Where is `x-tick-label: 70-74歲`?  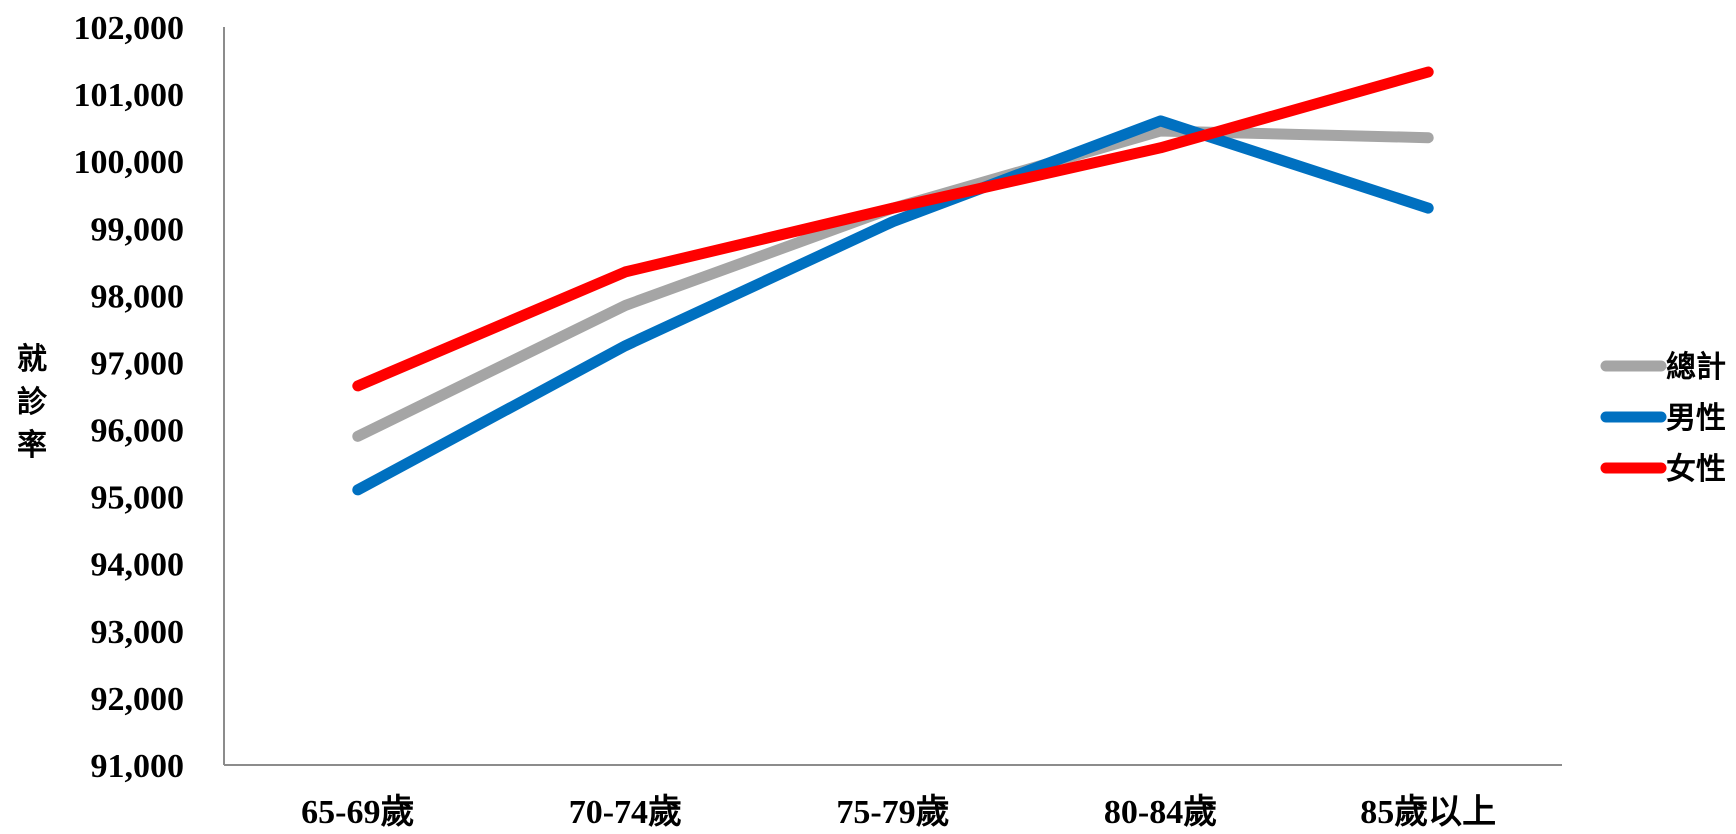 x-tick-label: 70-74歲 is located at coordinates (625, 811).